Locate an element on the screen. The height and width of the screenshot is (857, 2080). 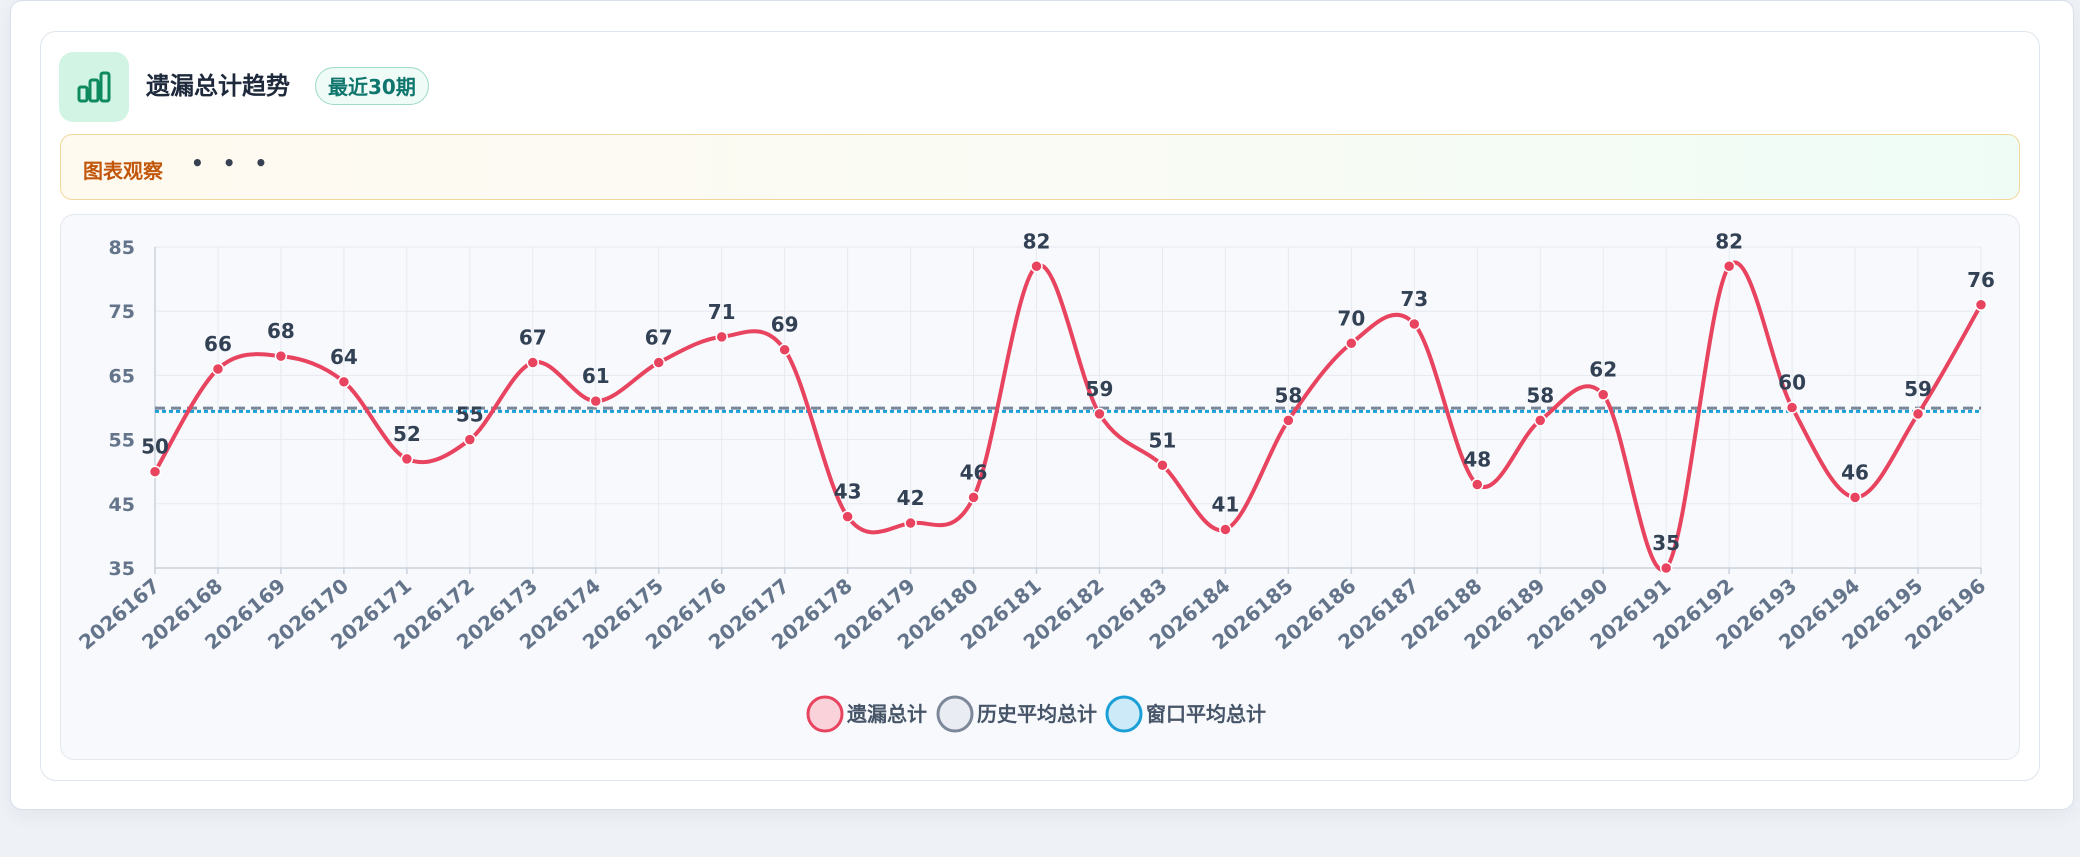
y-tick-label: 85 is located at coordinates (122, 248).